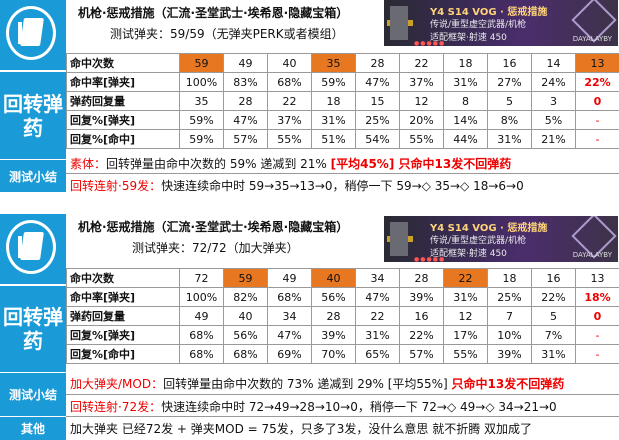 The image size is (619, 440). I want to click on table-row: 命中次数 72 59 49 40 34 28 22 18 16 13, so click(342, 278).